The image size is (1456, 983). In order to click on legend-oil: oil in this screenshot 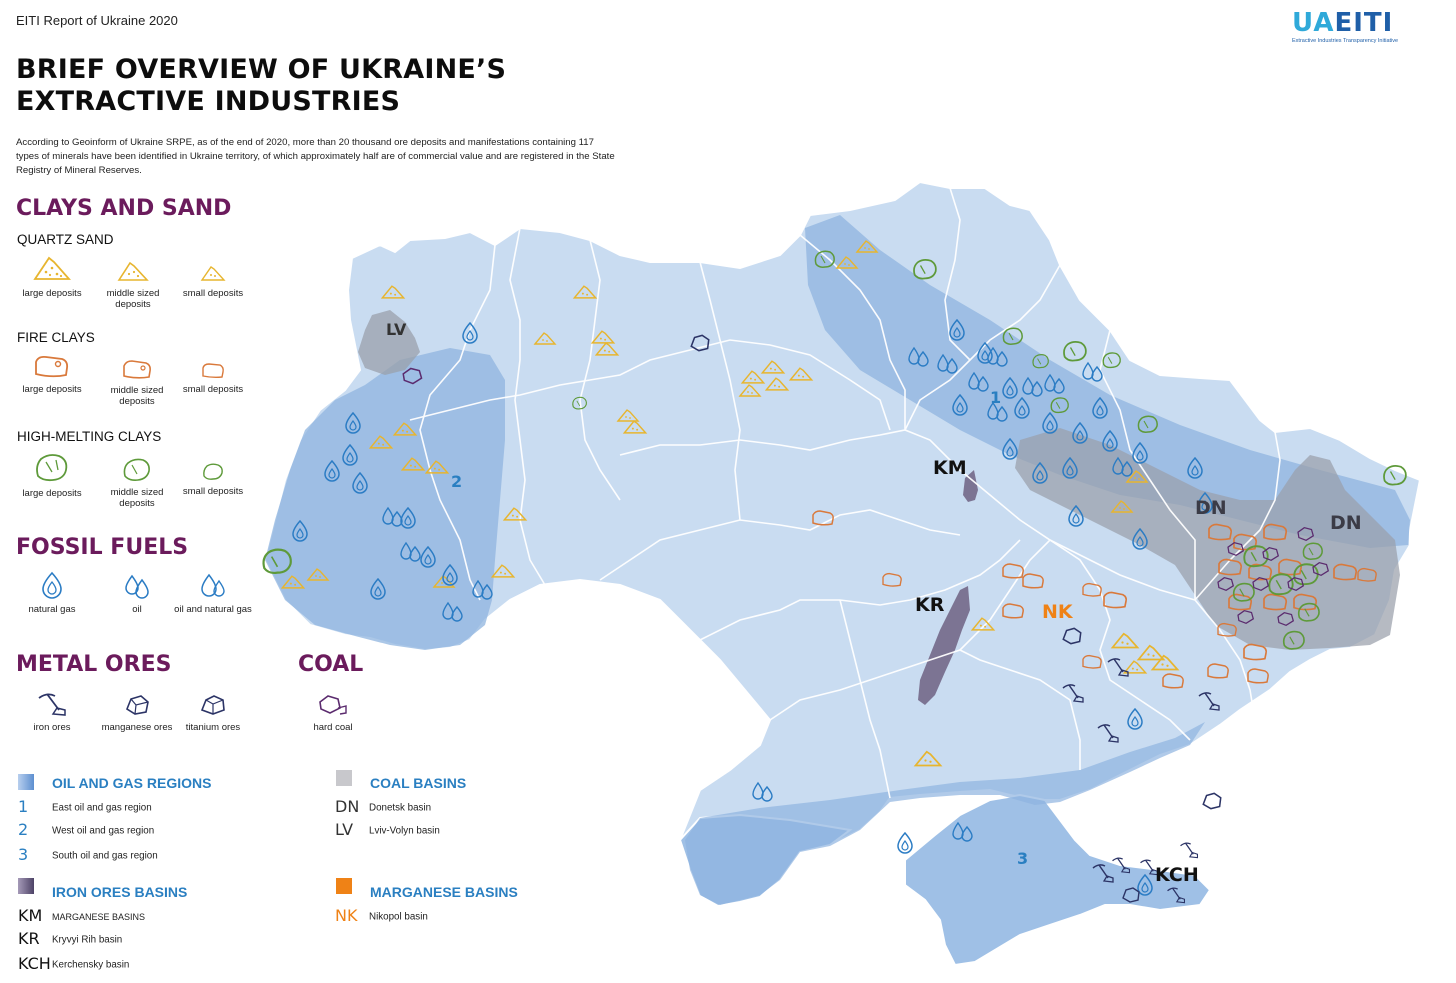, I will do `click(137, 592)`.